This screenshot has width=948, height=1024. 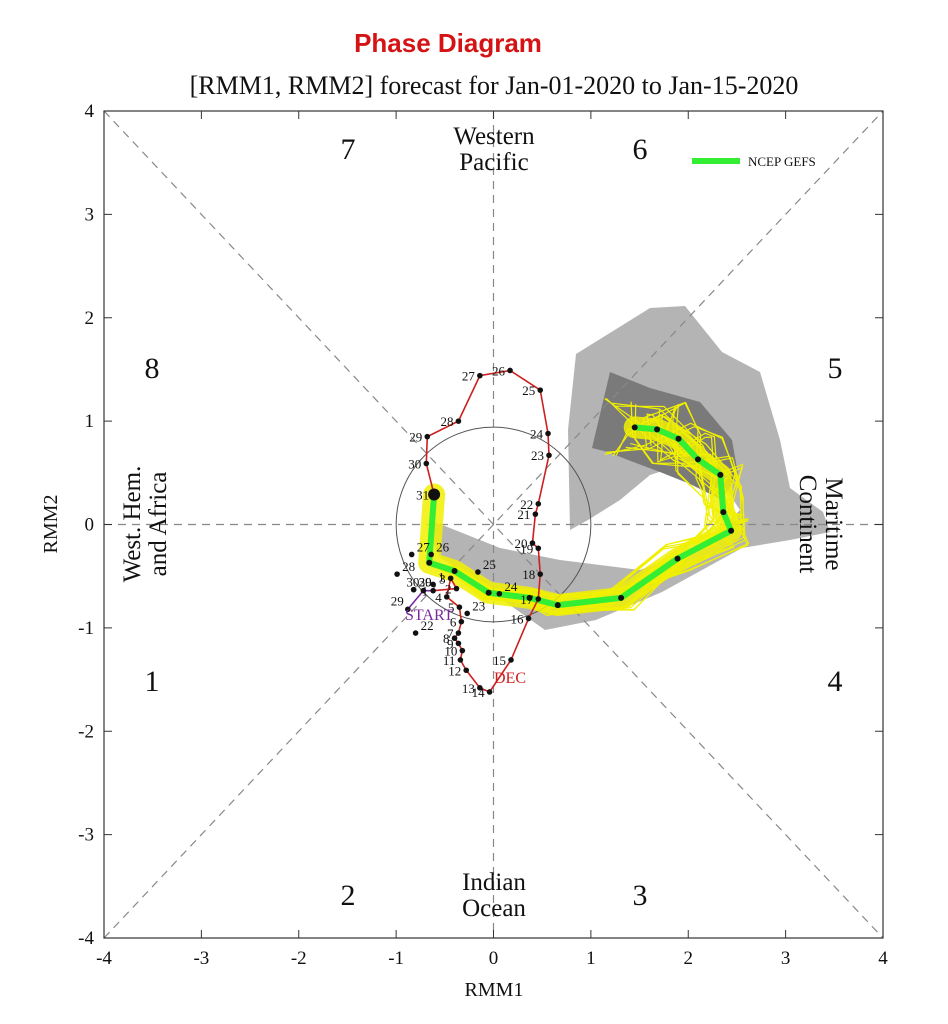 I want to click on observed-day-label: 20, so click(x=520, y=543).